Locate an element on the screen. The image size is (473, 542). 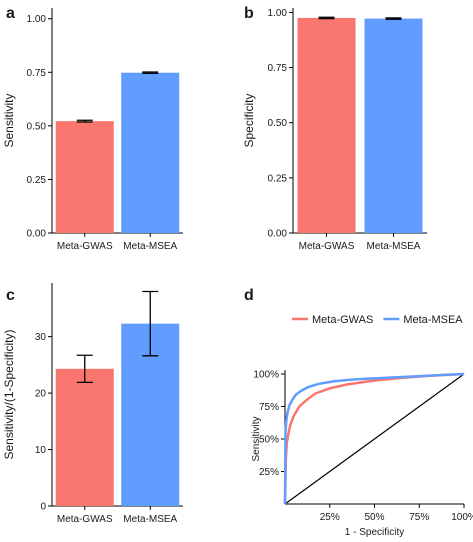
y-tick-label: 20 is located at coordinates (41, 394).